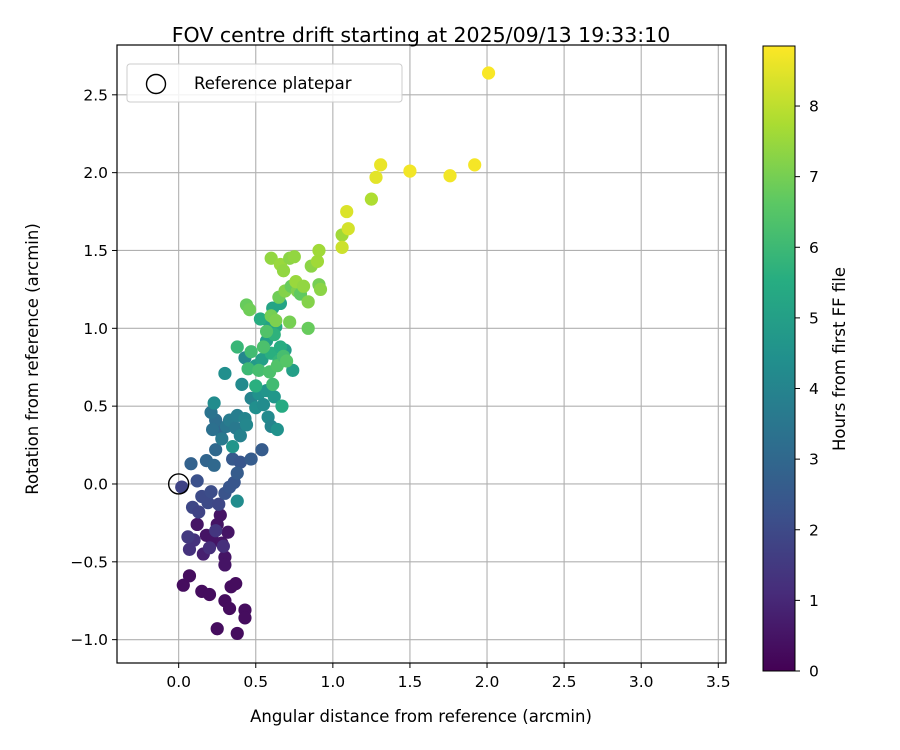  What do you see at coordinates (448, 677) in the screenshot?
I see `x-axis-ticks: 0.0 0.5 1.0 1.5 2.0 2.5 3.0 3.5` at bounding box center [448, 677].